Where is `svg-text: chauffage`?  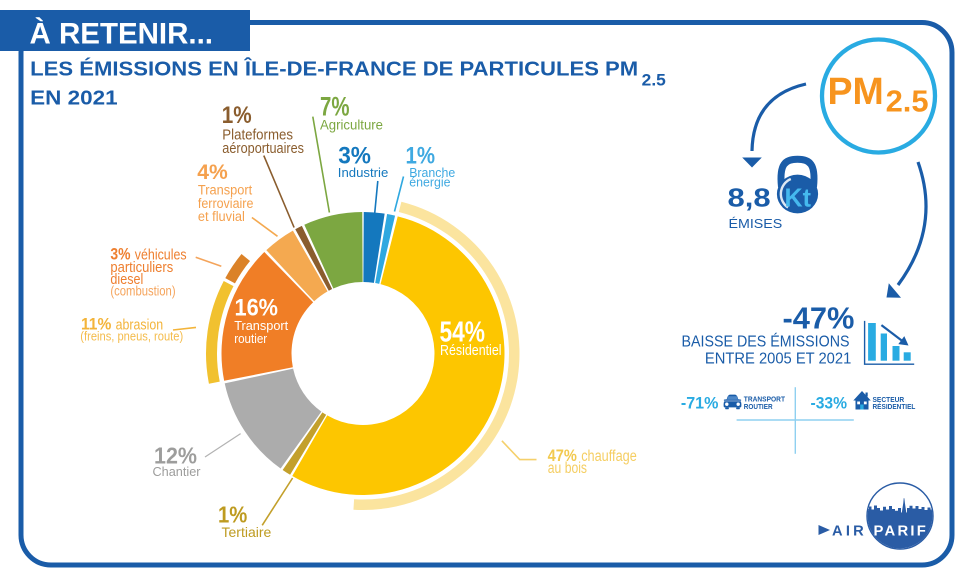
svg-text: chauffage is located at coordinates (609, 456).